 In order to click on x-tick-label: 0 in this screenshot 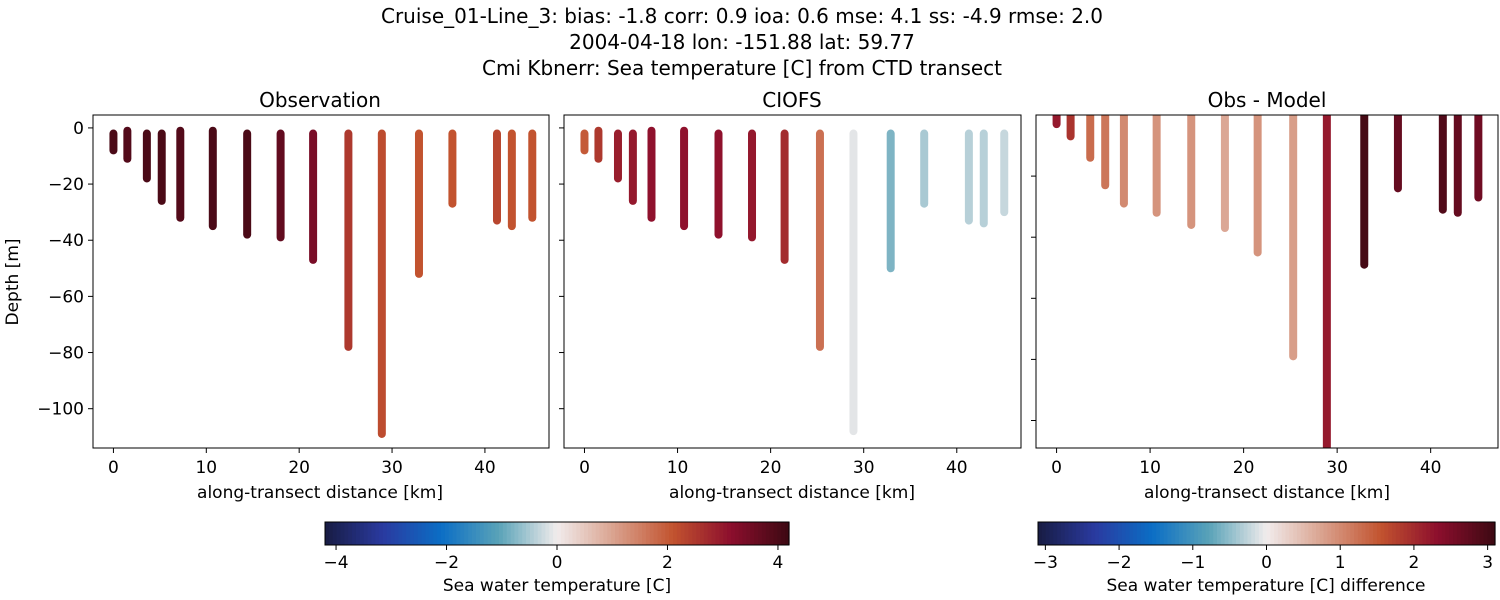, I will do `click(113, 468)`.